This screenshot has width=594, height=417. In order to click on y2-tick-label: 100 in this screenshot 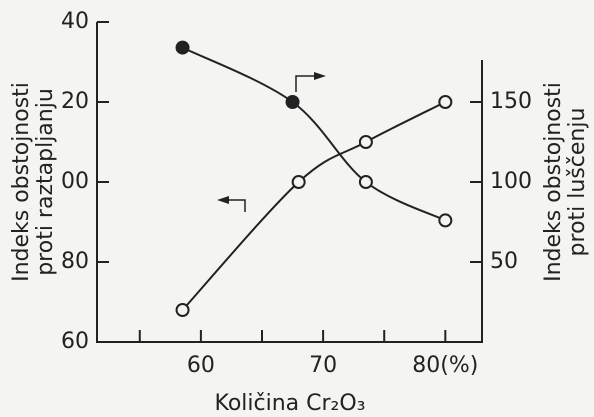, I will do `click(511, 181)`.